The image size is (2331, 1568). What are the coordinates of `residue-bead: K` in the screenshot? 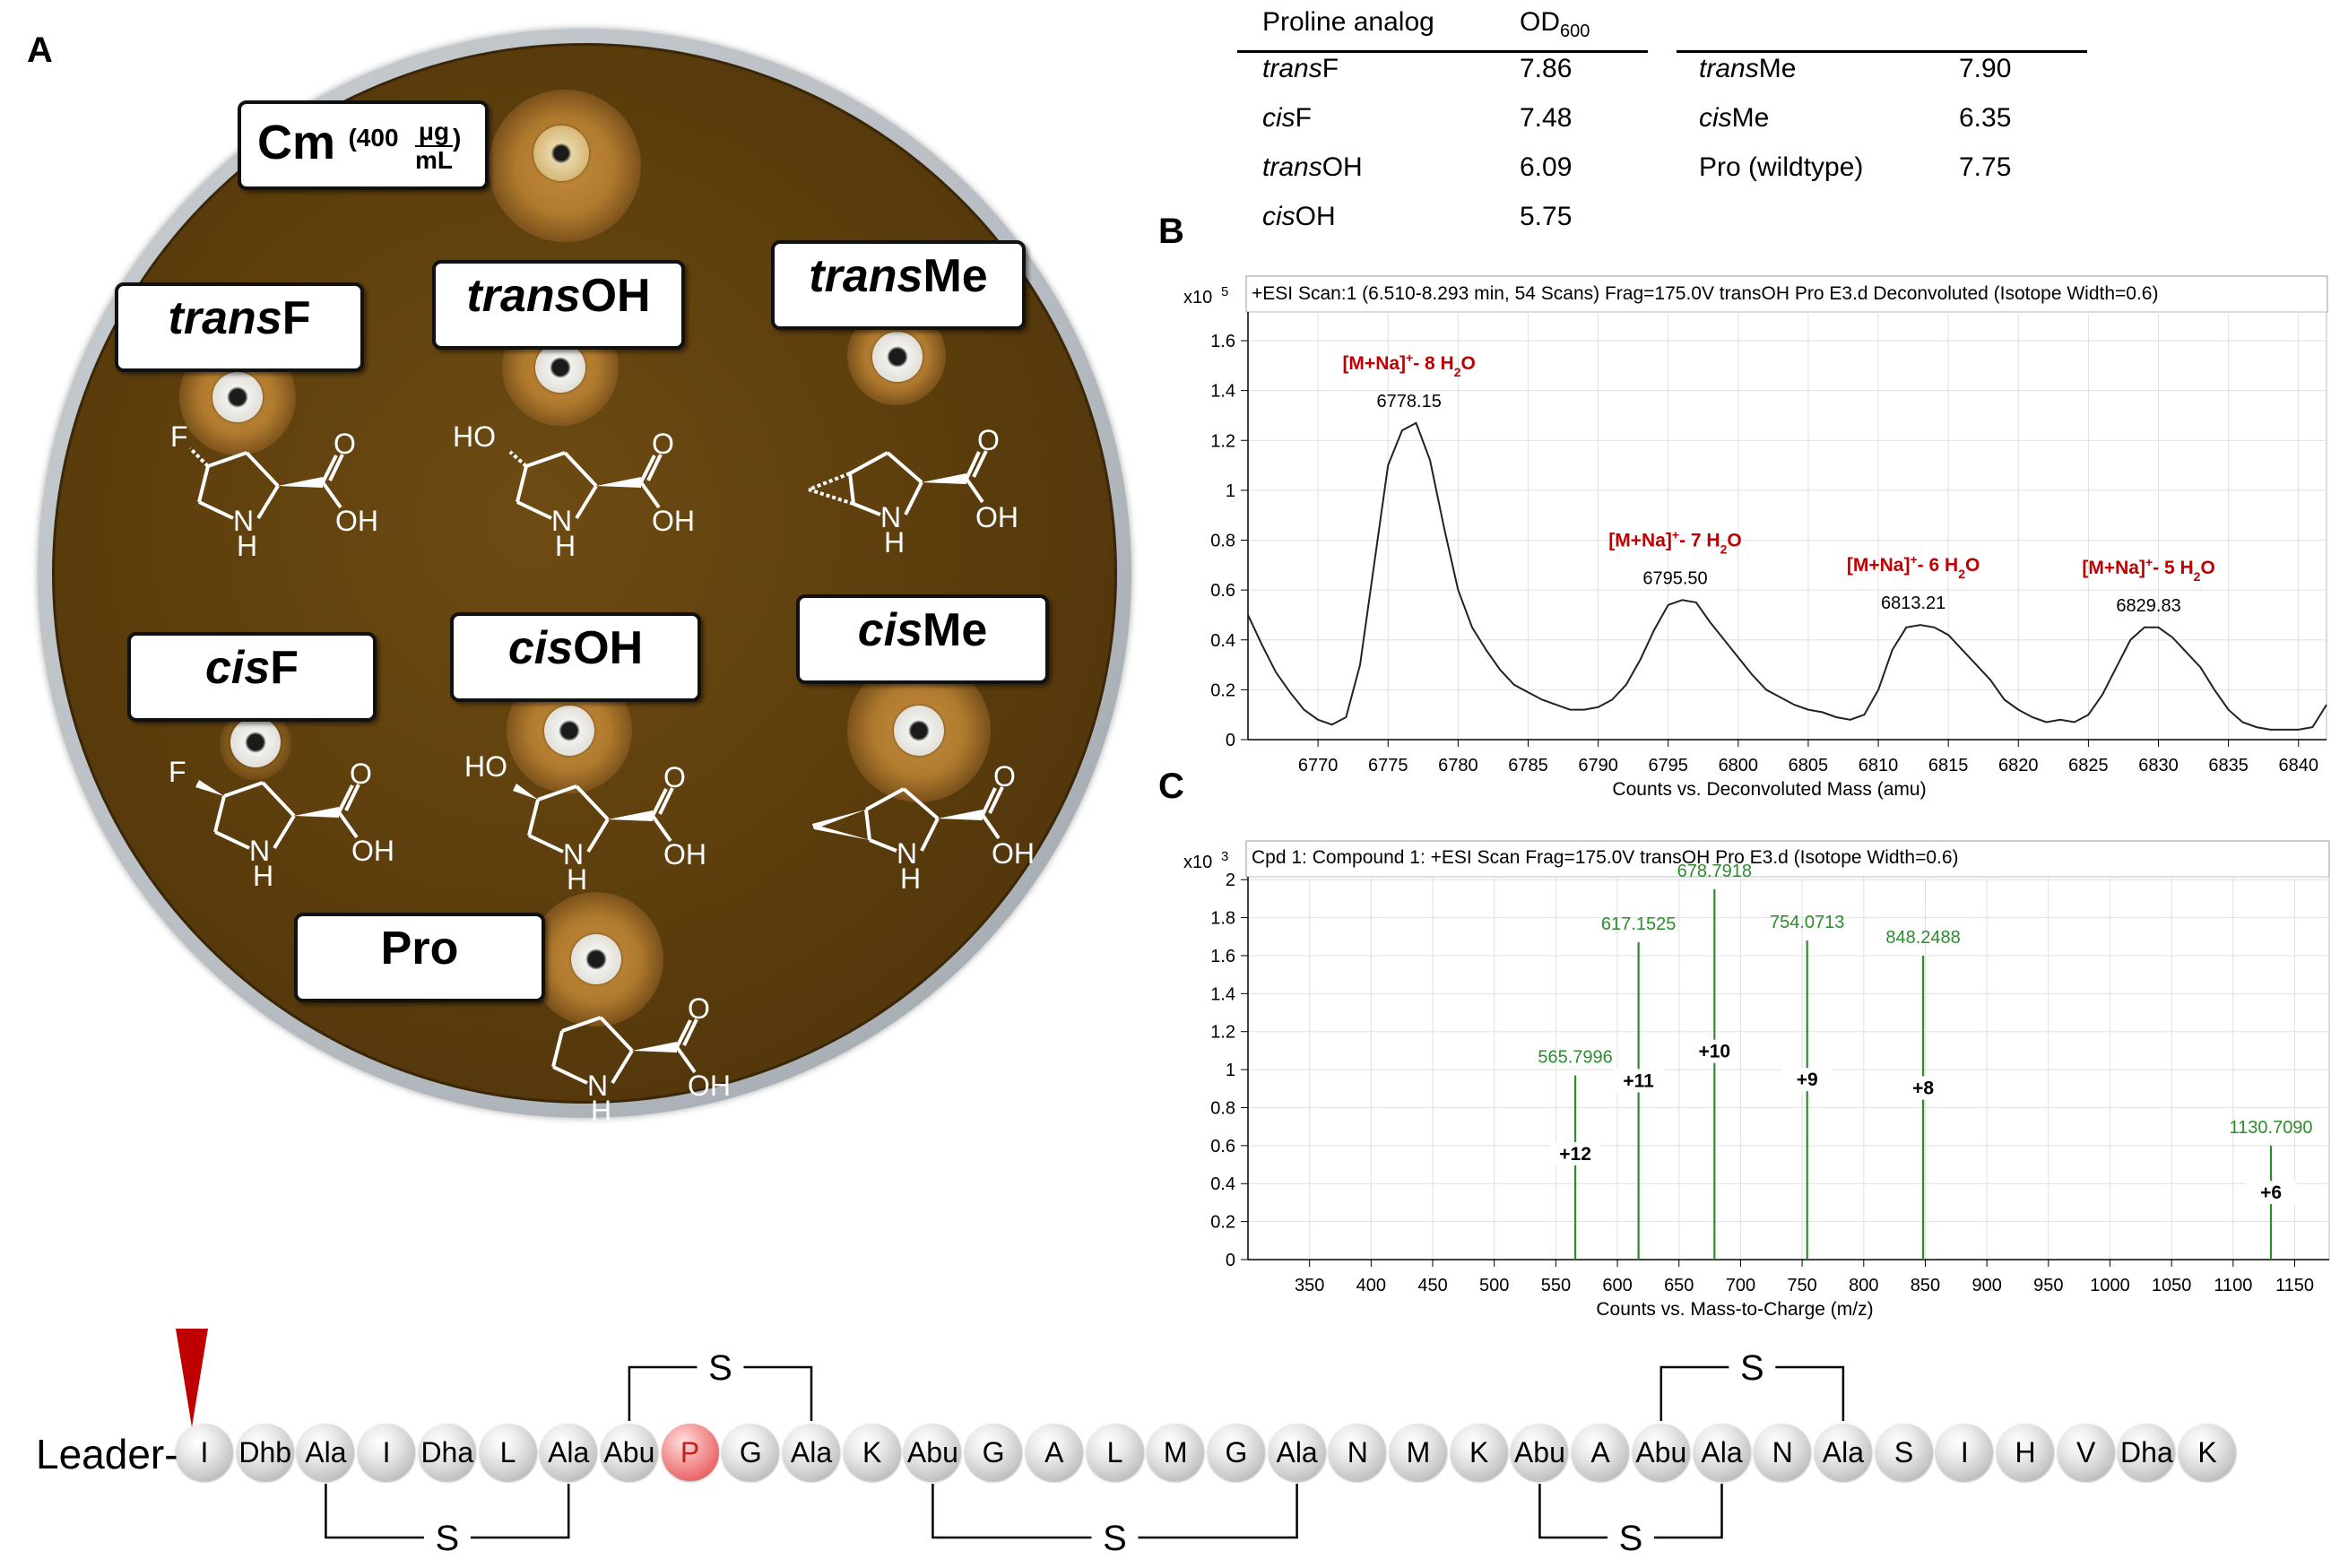 It's located at (872, 1452).